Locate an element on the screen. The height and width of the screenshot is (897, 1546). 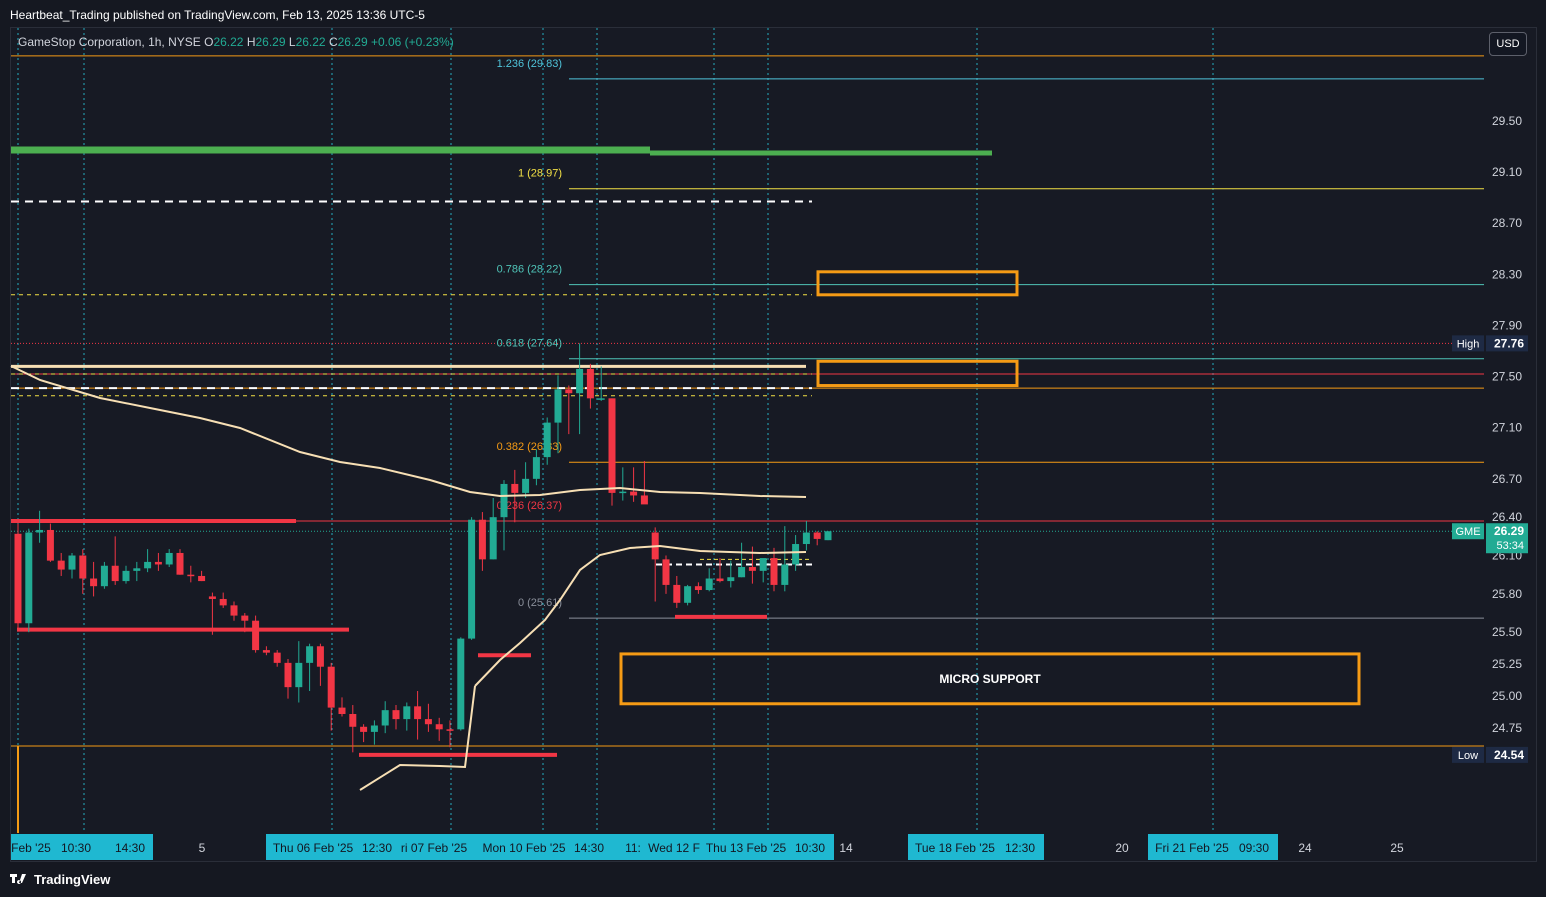
x-tick-label: 20 is located at coordinates (1122, 848).